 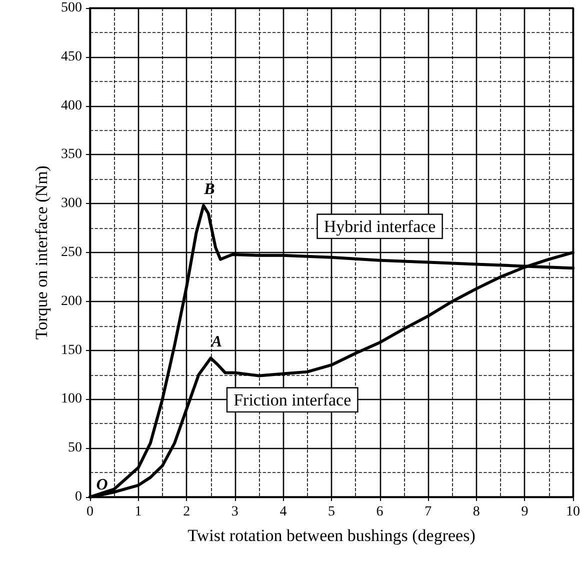 What do you see at coordinates (186, 512) in the screenshot?
I see `x-tick-label: 2` at bounding box center [186, 512].